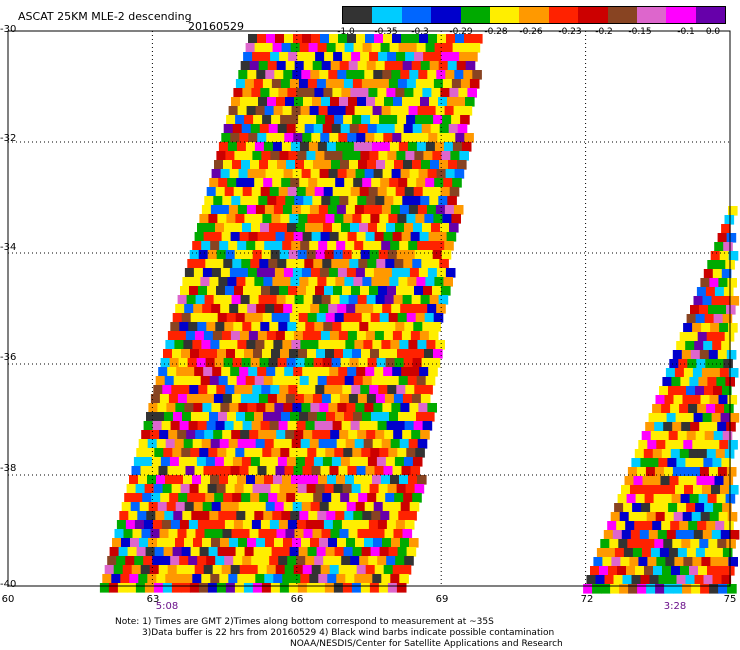  What do you see at coordinates (346, 32) in the screenshot?
I see `colorbar-tick-label: -1.0` at bounding box center [346, 32].